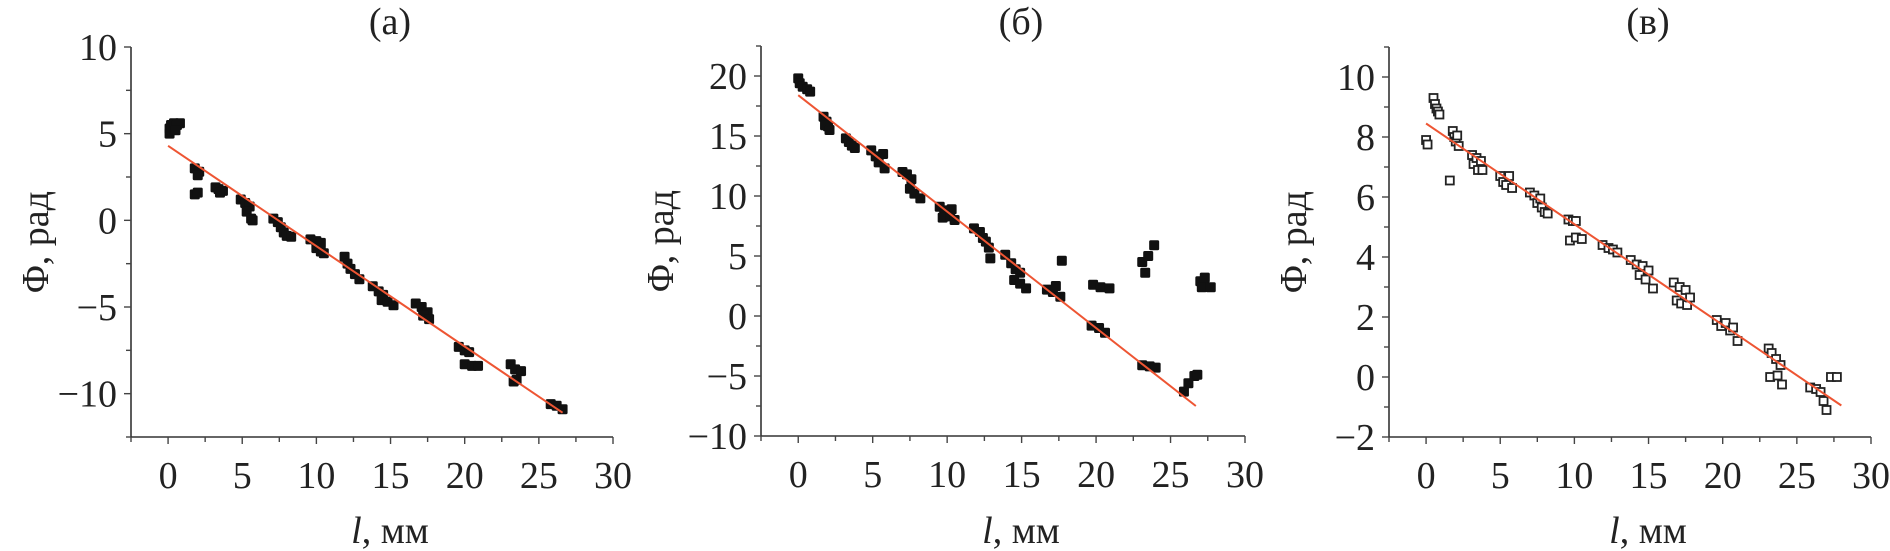 This screenshot has height=551, width=1890. Describe the element at coordinates (728, 77) in the screenshot. I see `y-tick-label: 20` at that location.